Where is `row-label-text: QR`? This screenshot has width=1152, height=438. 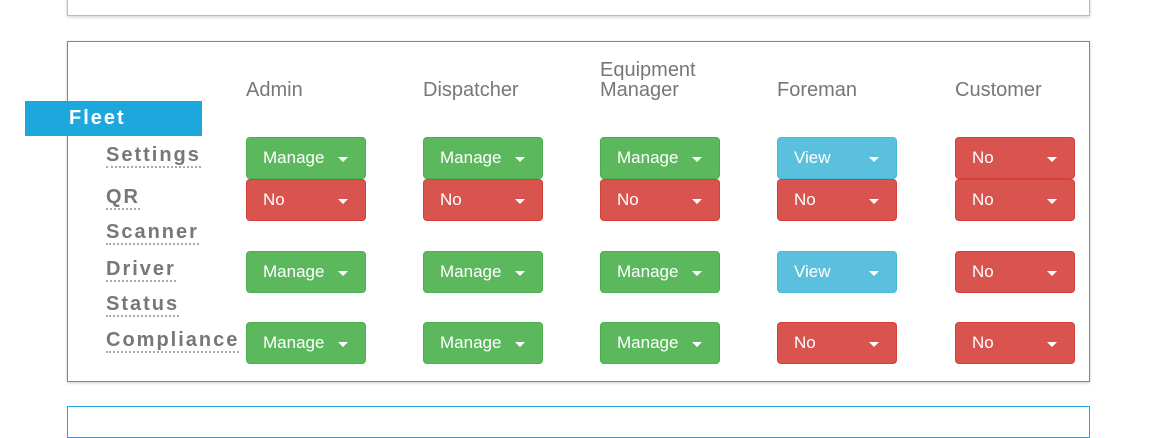 row-label-text: QR is located at coordinates (123, 198).